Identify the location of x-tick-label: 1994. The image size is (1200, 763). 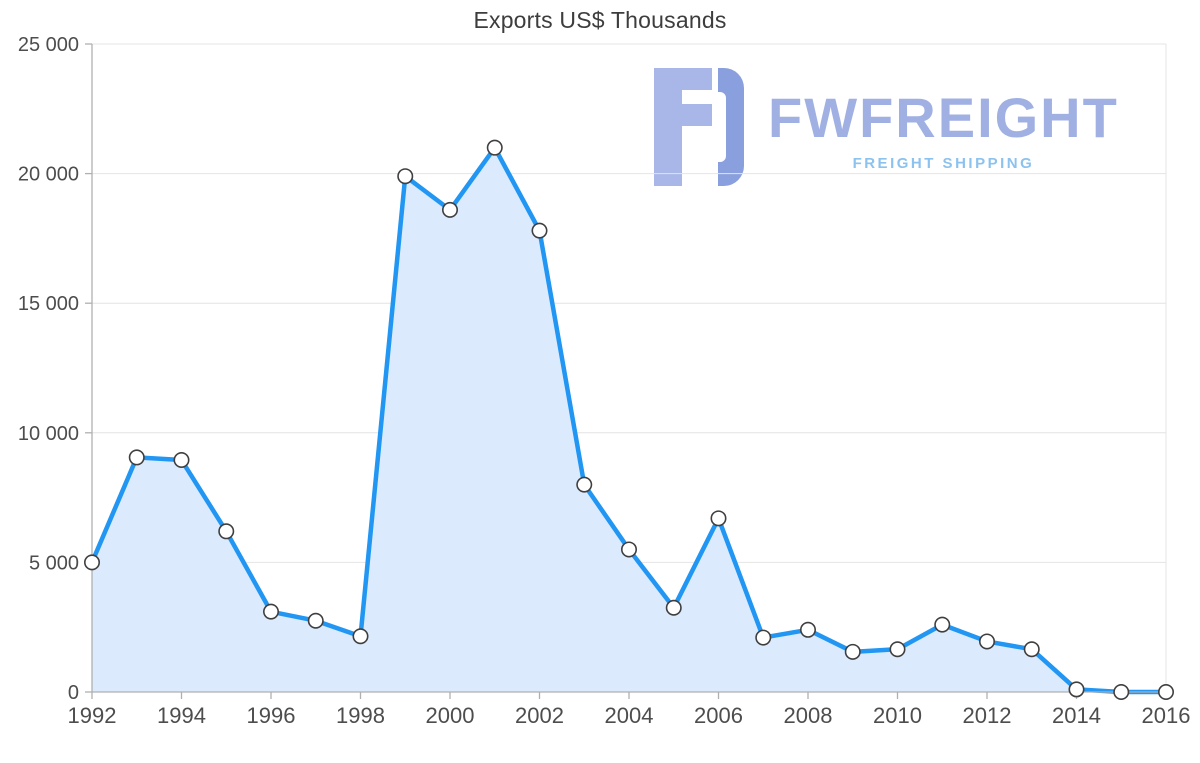
(181, 715).